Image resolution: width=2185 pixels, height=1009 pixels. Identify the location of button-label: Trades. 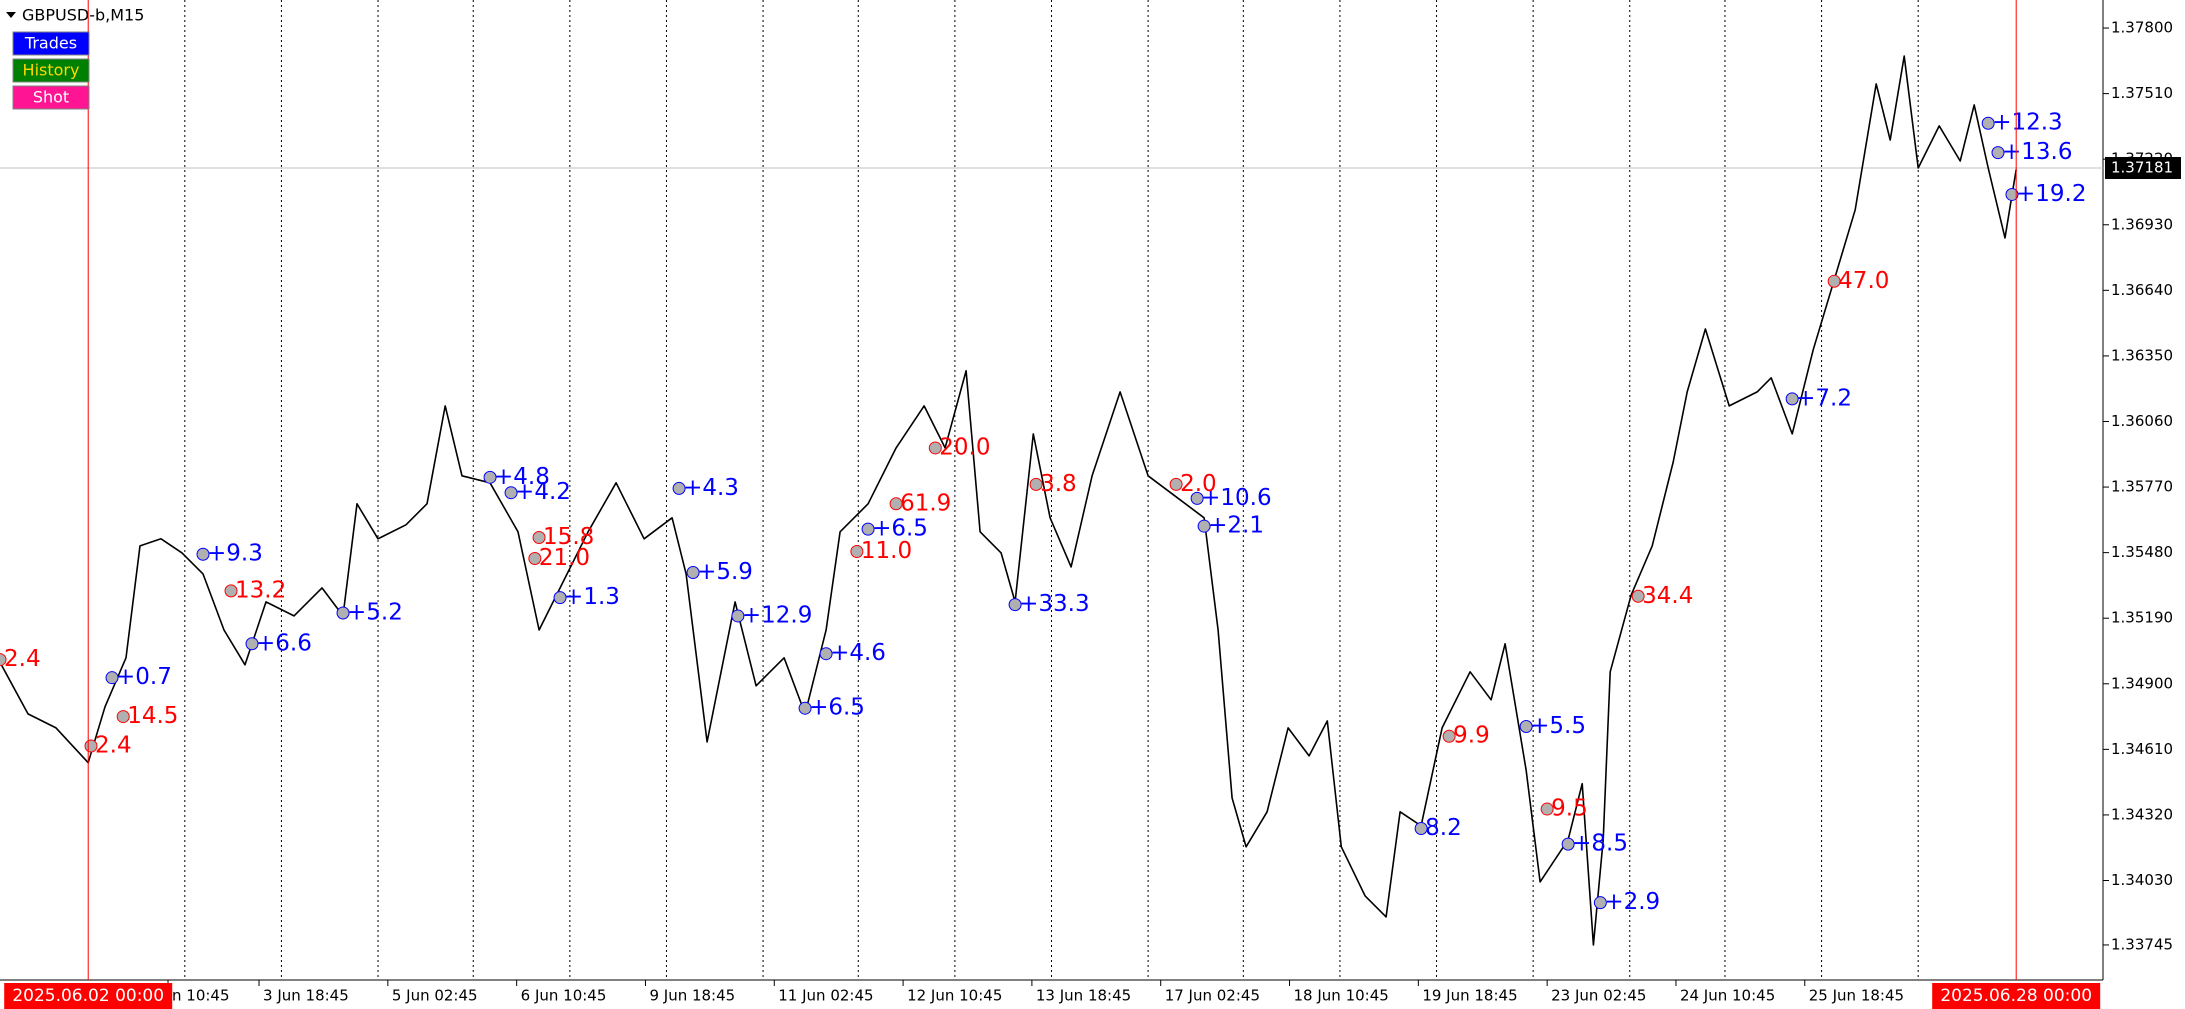
(50, 43).